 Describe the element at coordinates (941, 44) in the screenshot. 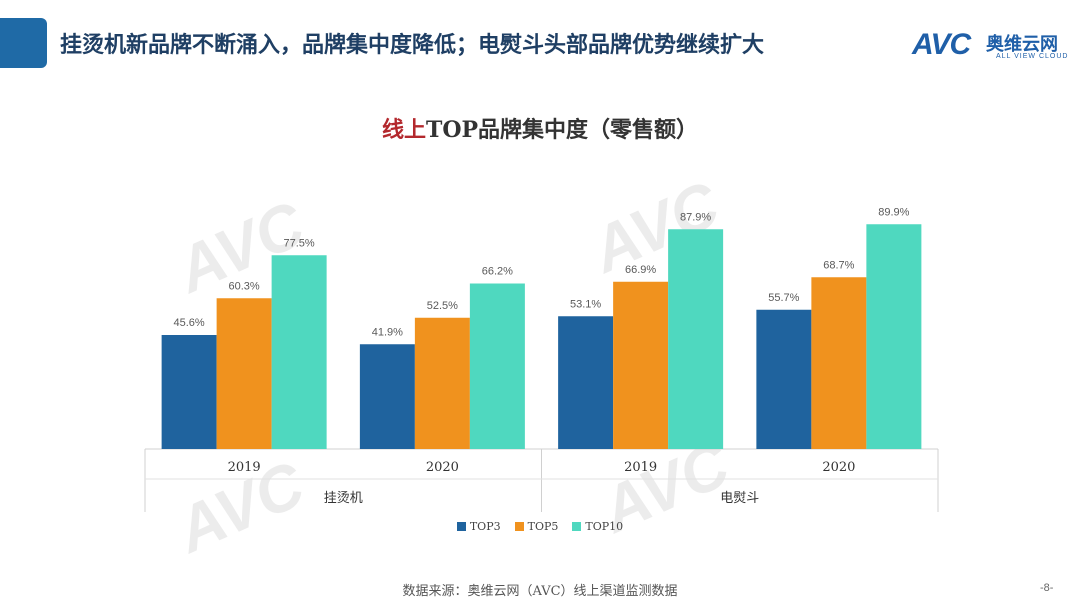

I see `logo-mark: AVC` at that location.